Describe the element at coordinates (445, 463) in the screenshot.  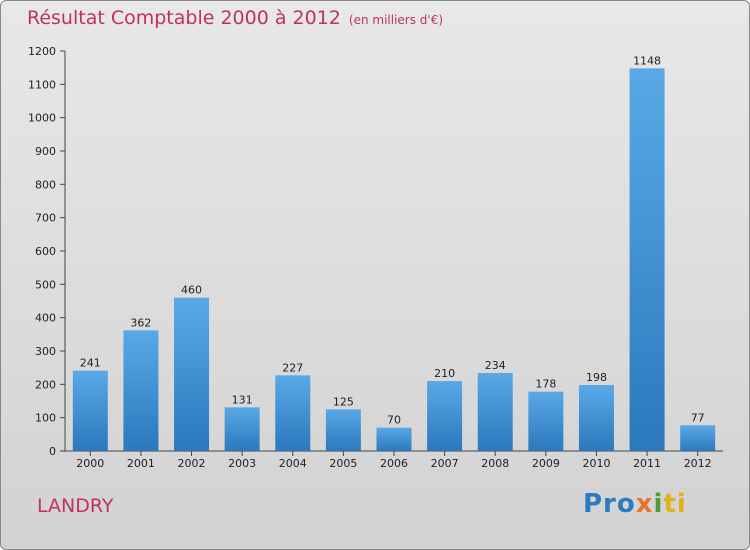
I see `x-tick-label: 2007` at that location.